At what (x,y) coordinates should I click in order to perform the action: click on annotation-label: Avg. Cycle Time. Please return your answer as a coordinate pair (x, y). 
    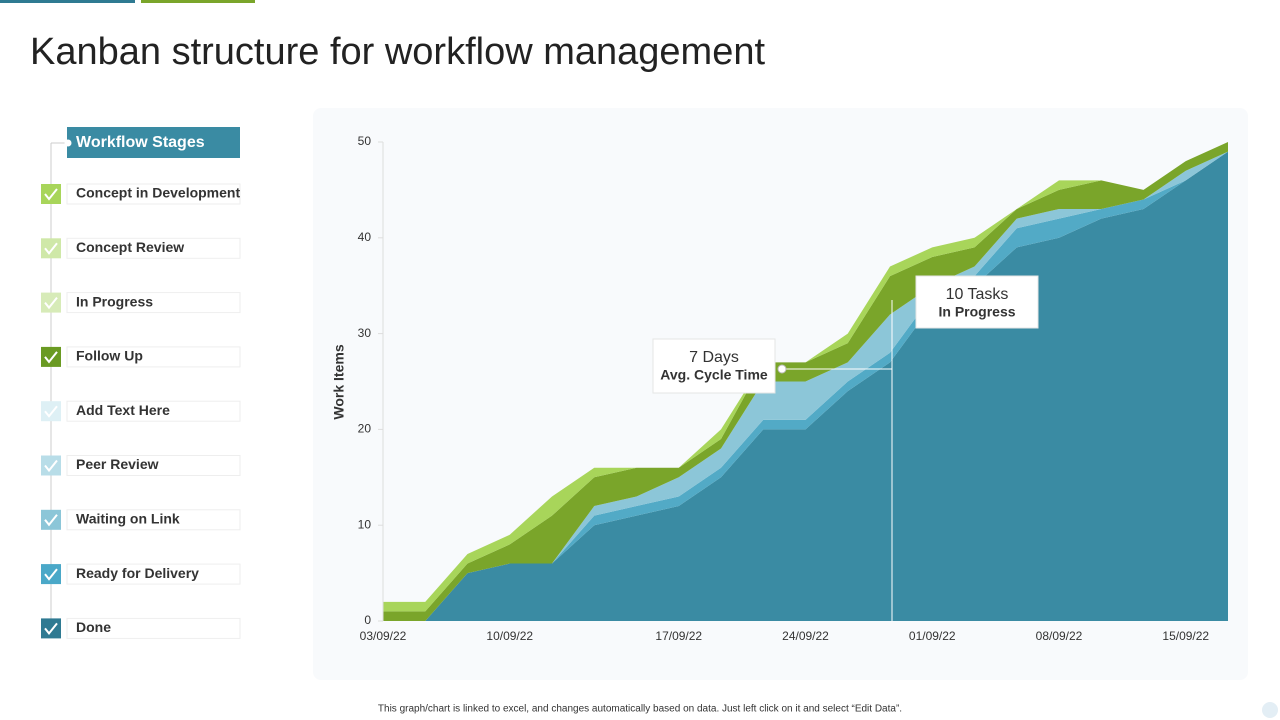
    Looking at the image, I should click on (714, 375).